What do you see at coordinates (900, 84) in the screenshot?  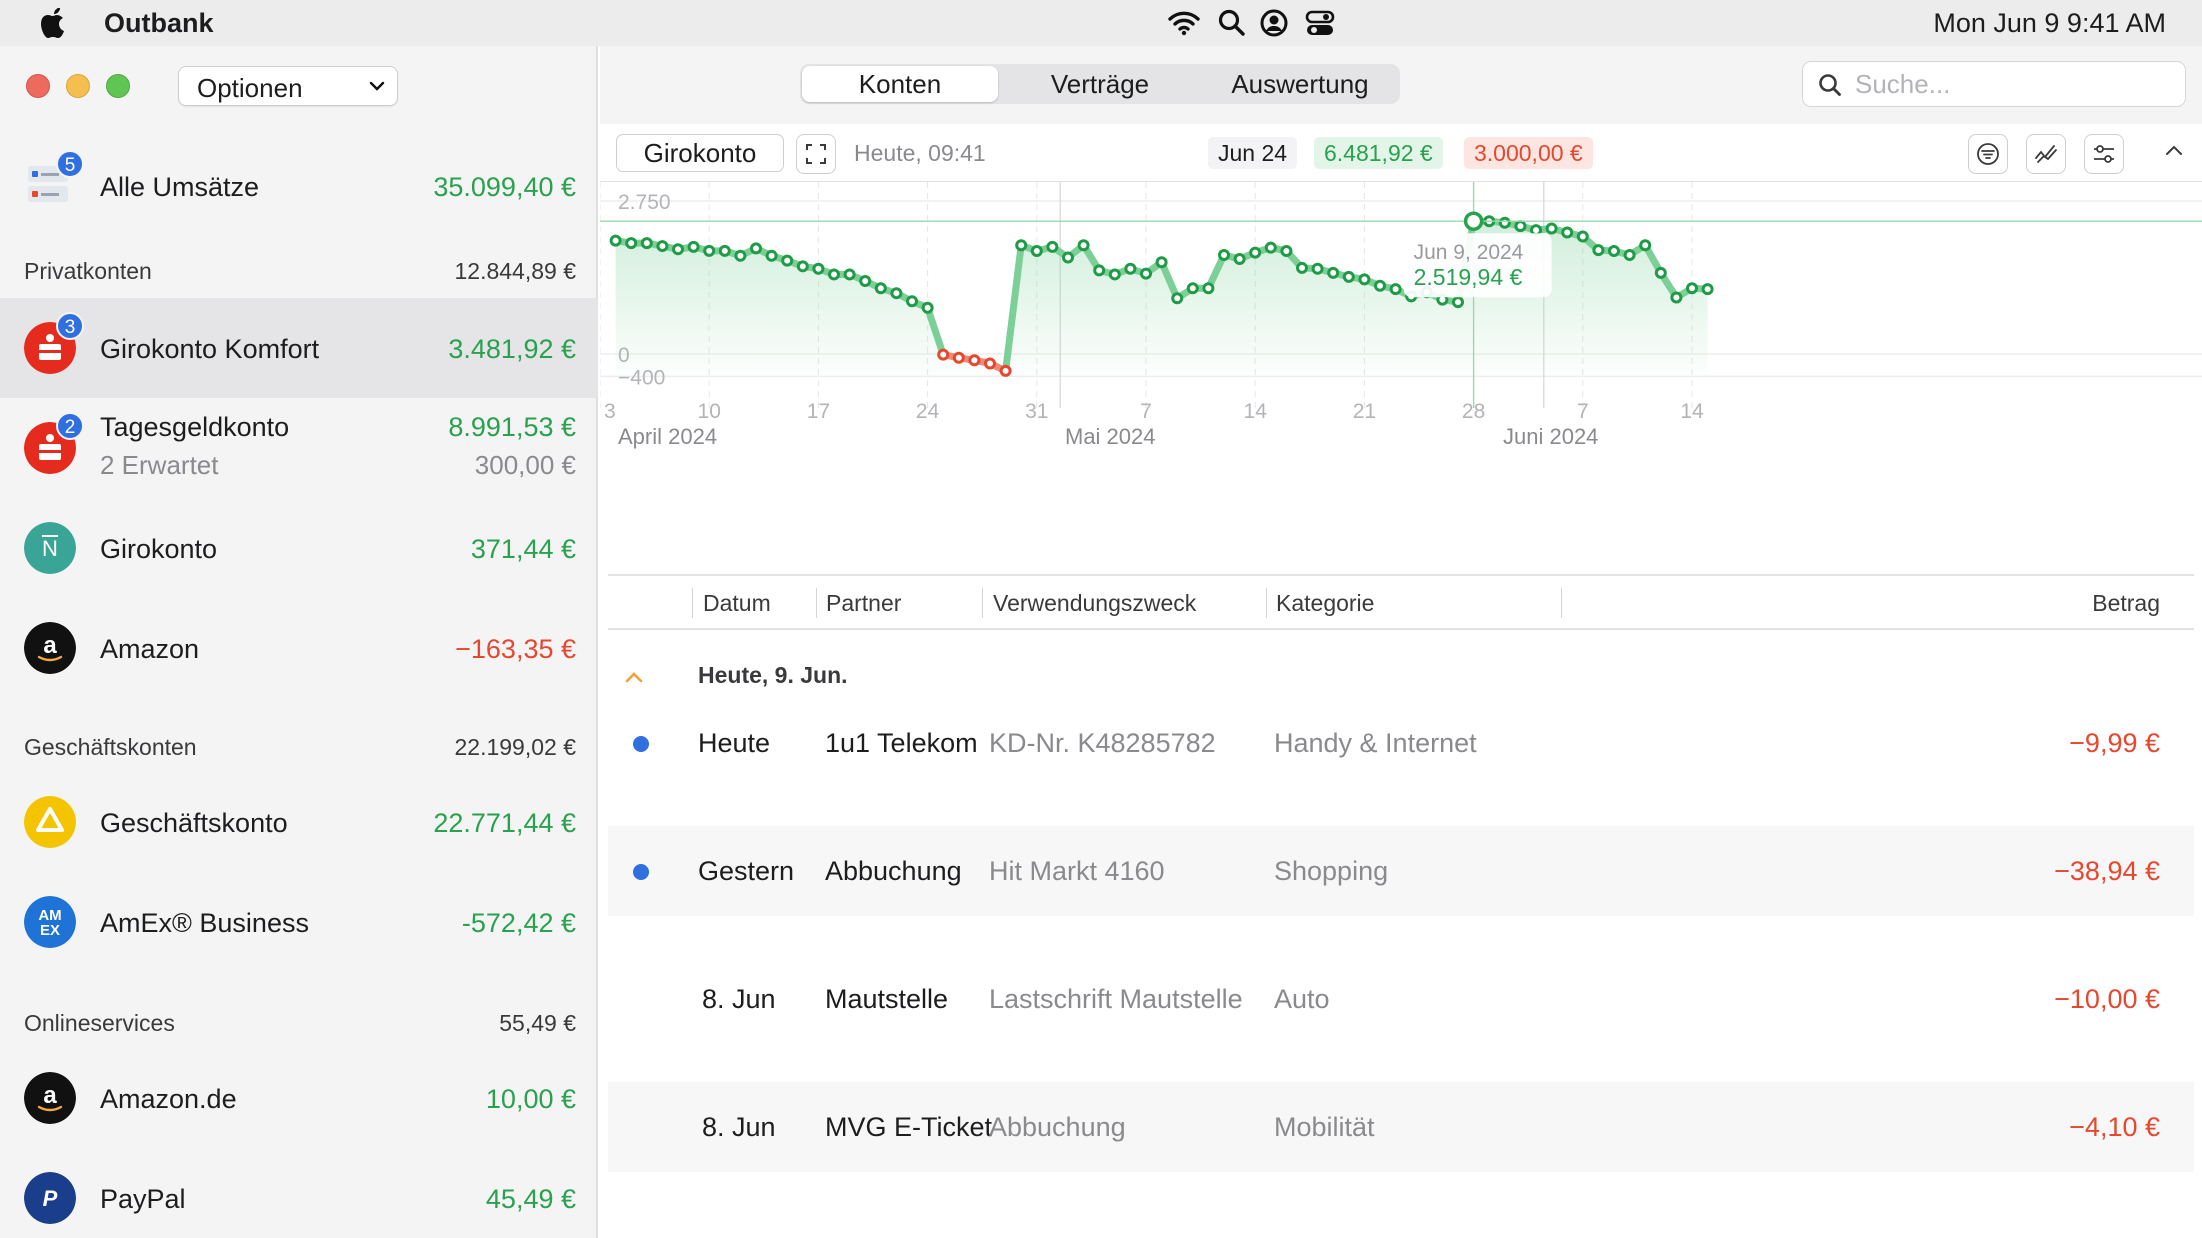 I see `tab-konten: Konten` at bounding box center [900, 84].